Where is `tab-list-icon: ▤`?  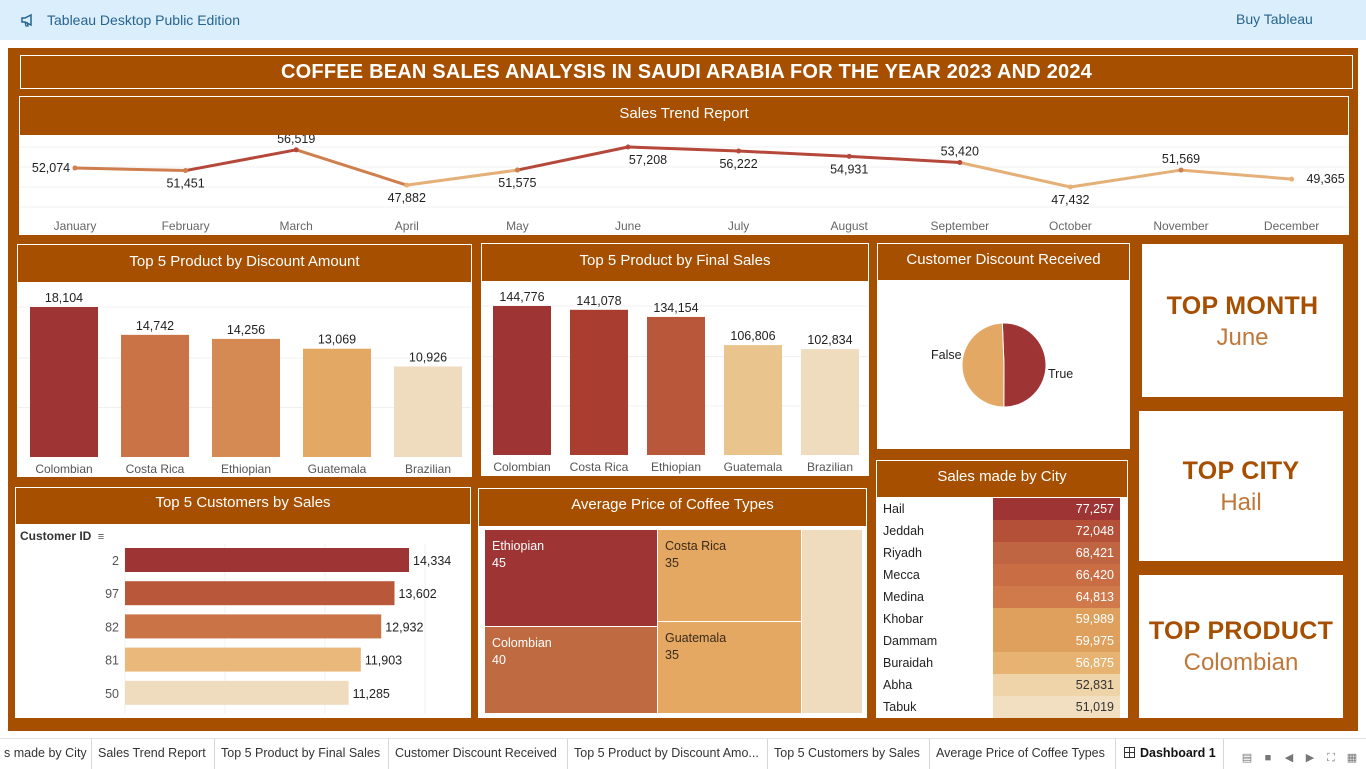 tab-list-icon: ▤ is located at coordinates (1247, 758).